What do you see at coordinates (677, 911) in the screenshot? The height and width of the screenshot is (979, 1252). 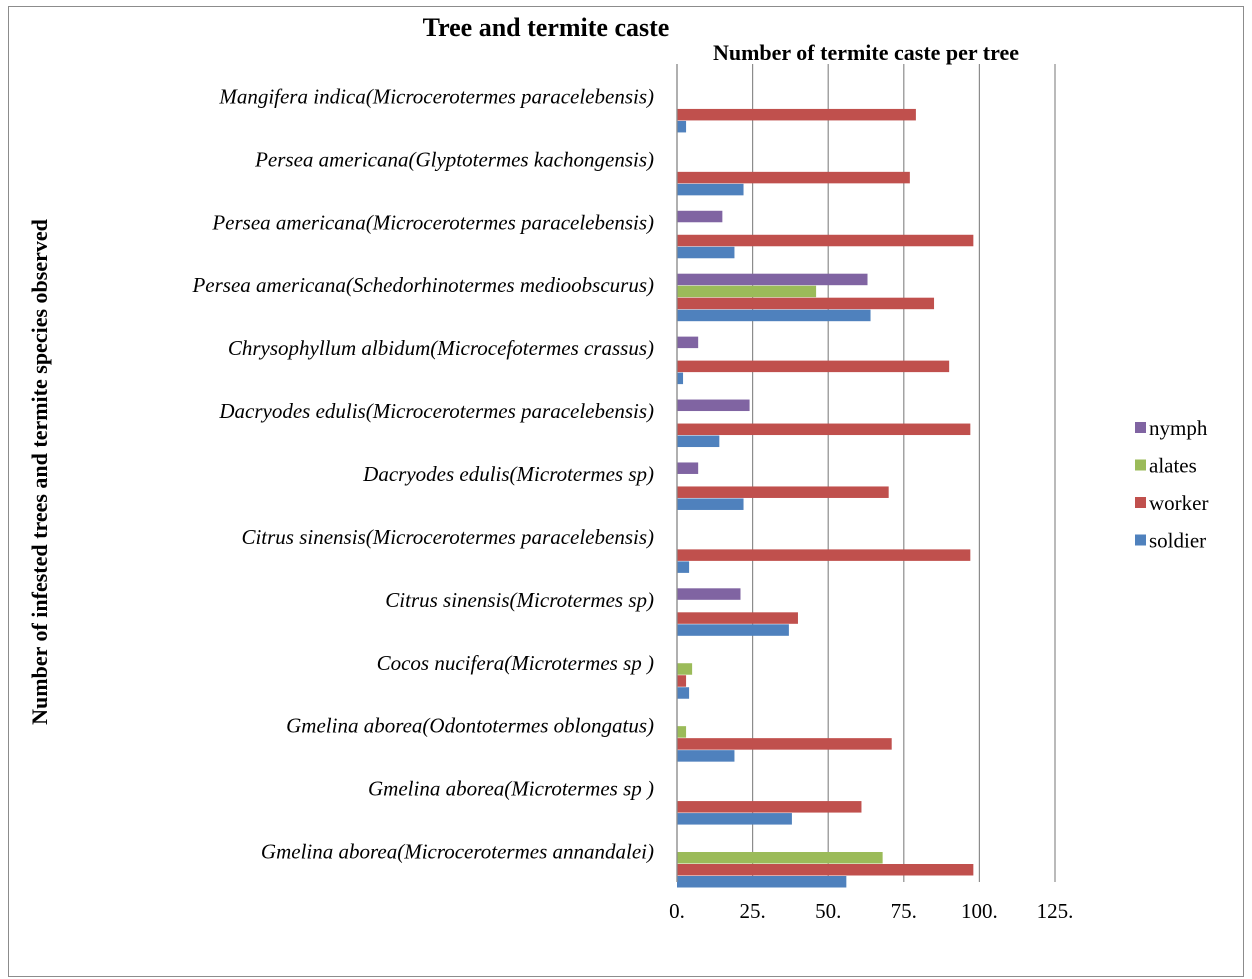 I see `x-tick-label: 0.` at bounding box center [677, 911].